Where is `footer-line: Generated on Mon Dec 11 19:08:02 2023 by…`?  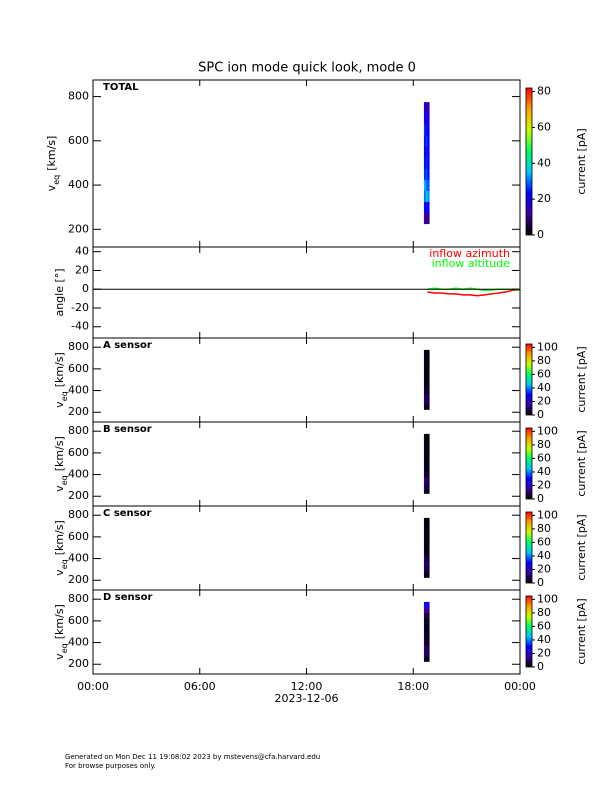 footer-line: Generated on Mon Dec 11 19:08:02 2023 by… is located at coordinates (192, 757).